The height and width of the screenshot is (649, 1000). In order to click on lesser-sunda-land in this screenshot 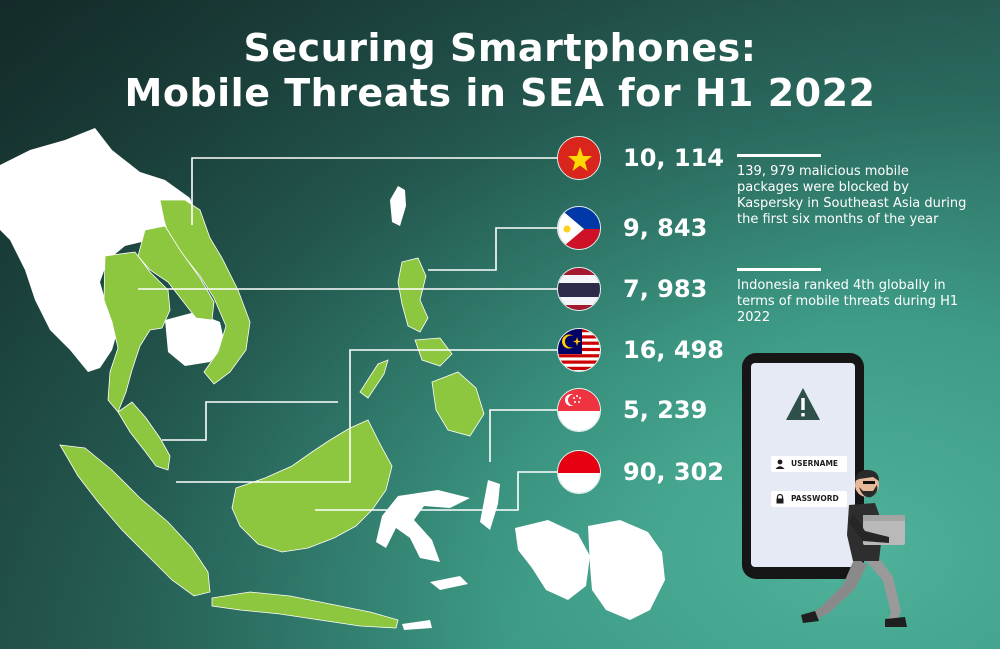, I will do `click(417, 625)`.